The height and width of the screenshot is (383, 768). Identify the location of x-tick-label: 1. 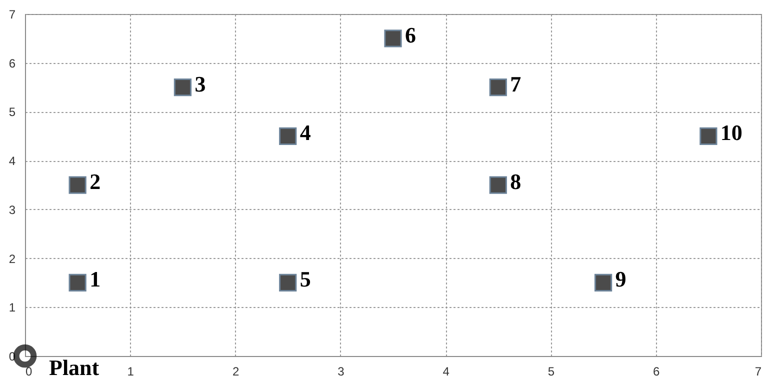
(130, 371).